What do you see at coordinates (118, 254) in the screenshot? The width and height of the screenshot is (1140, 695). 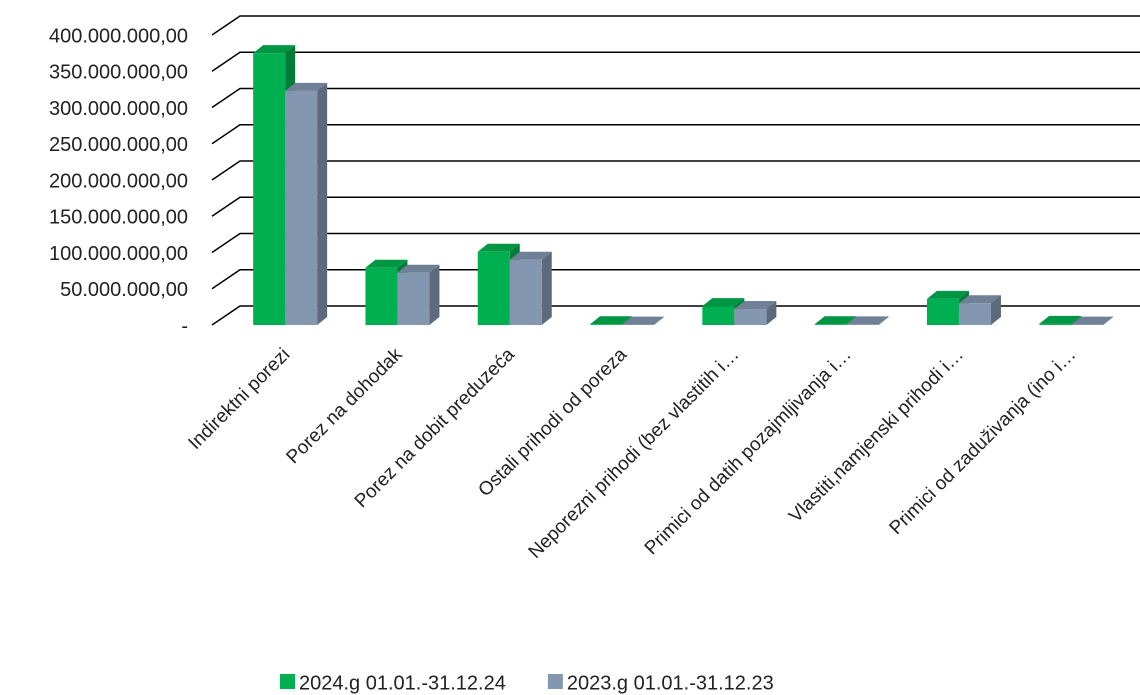 I see `y-tick-label: 100.000.000,00` at bounding box center [118, 254].